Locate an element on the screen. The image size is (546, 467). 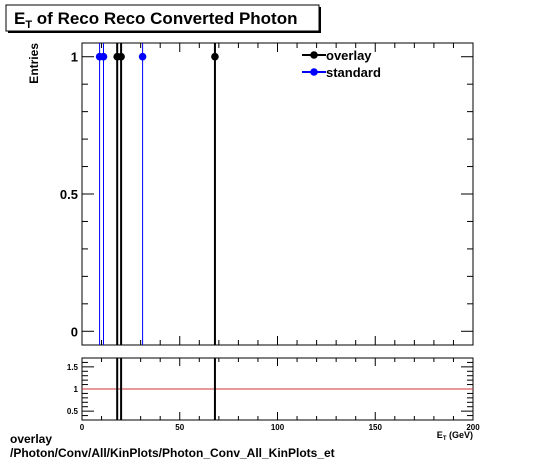
y-axis-label: Entries is located at coordinates (34, 63).